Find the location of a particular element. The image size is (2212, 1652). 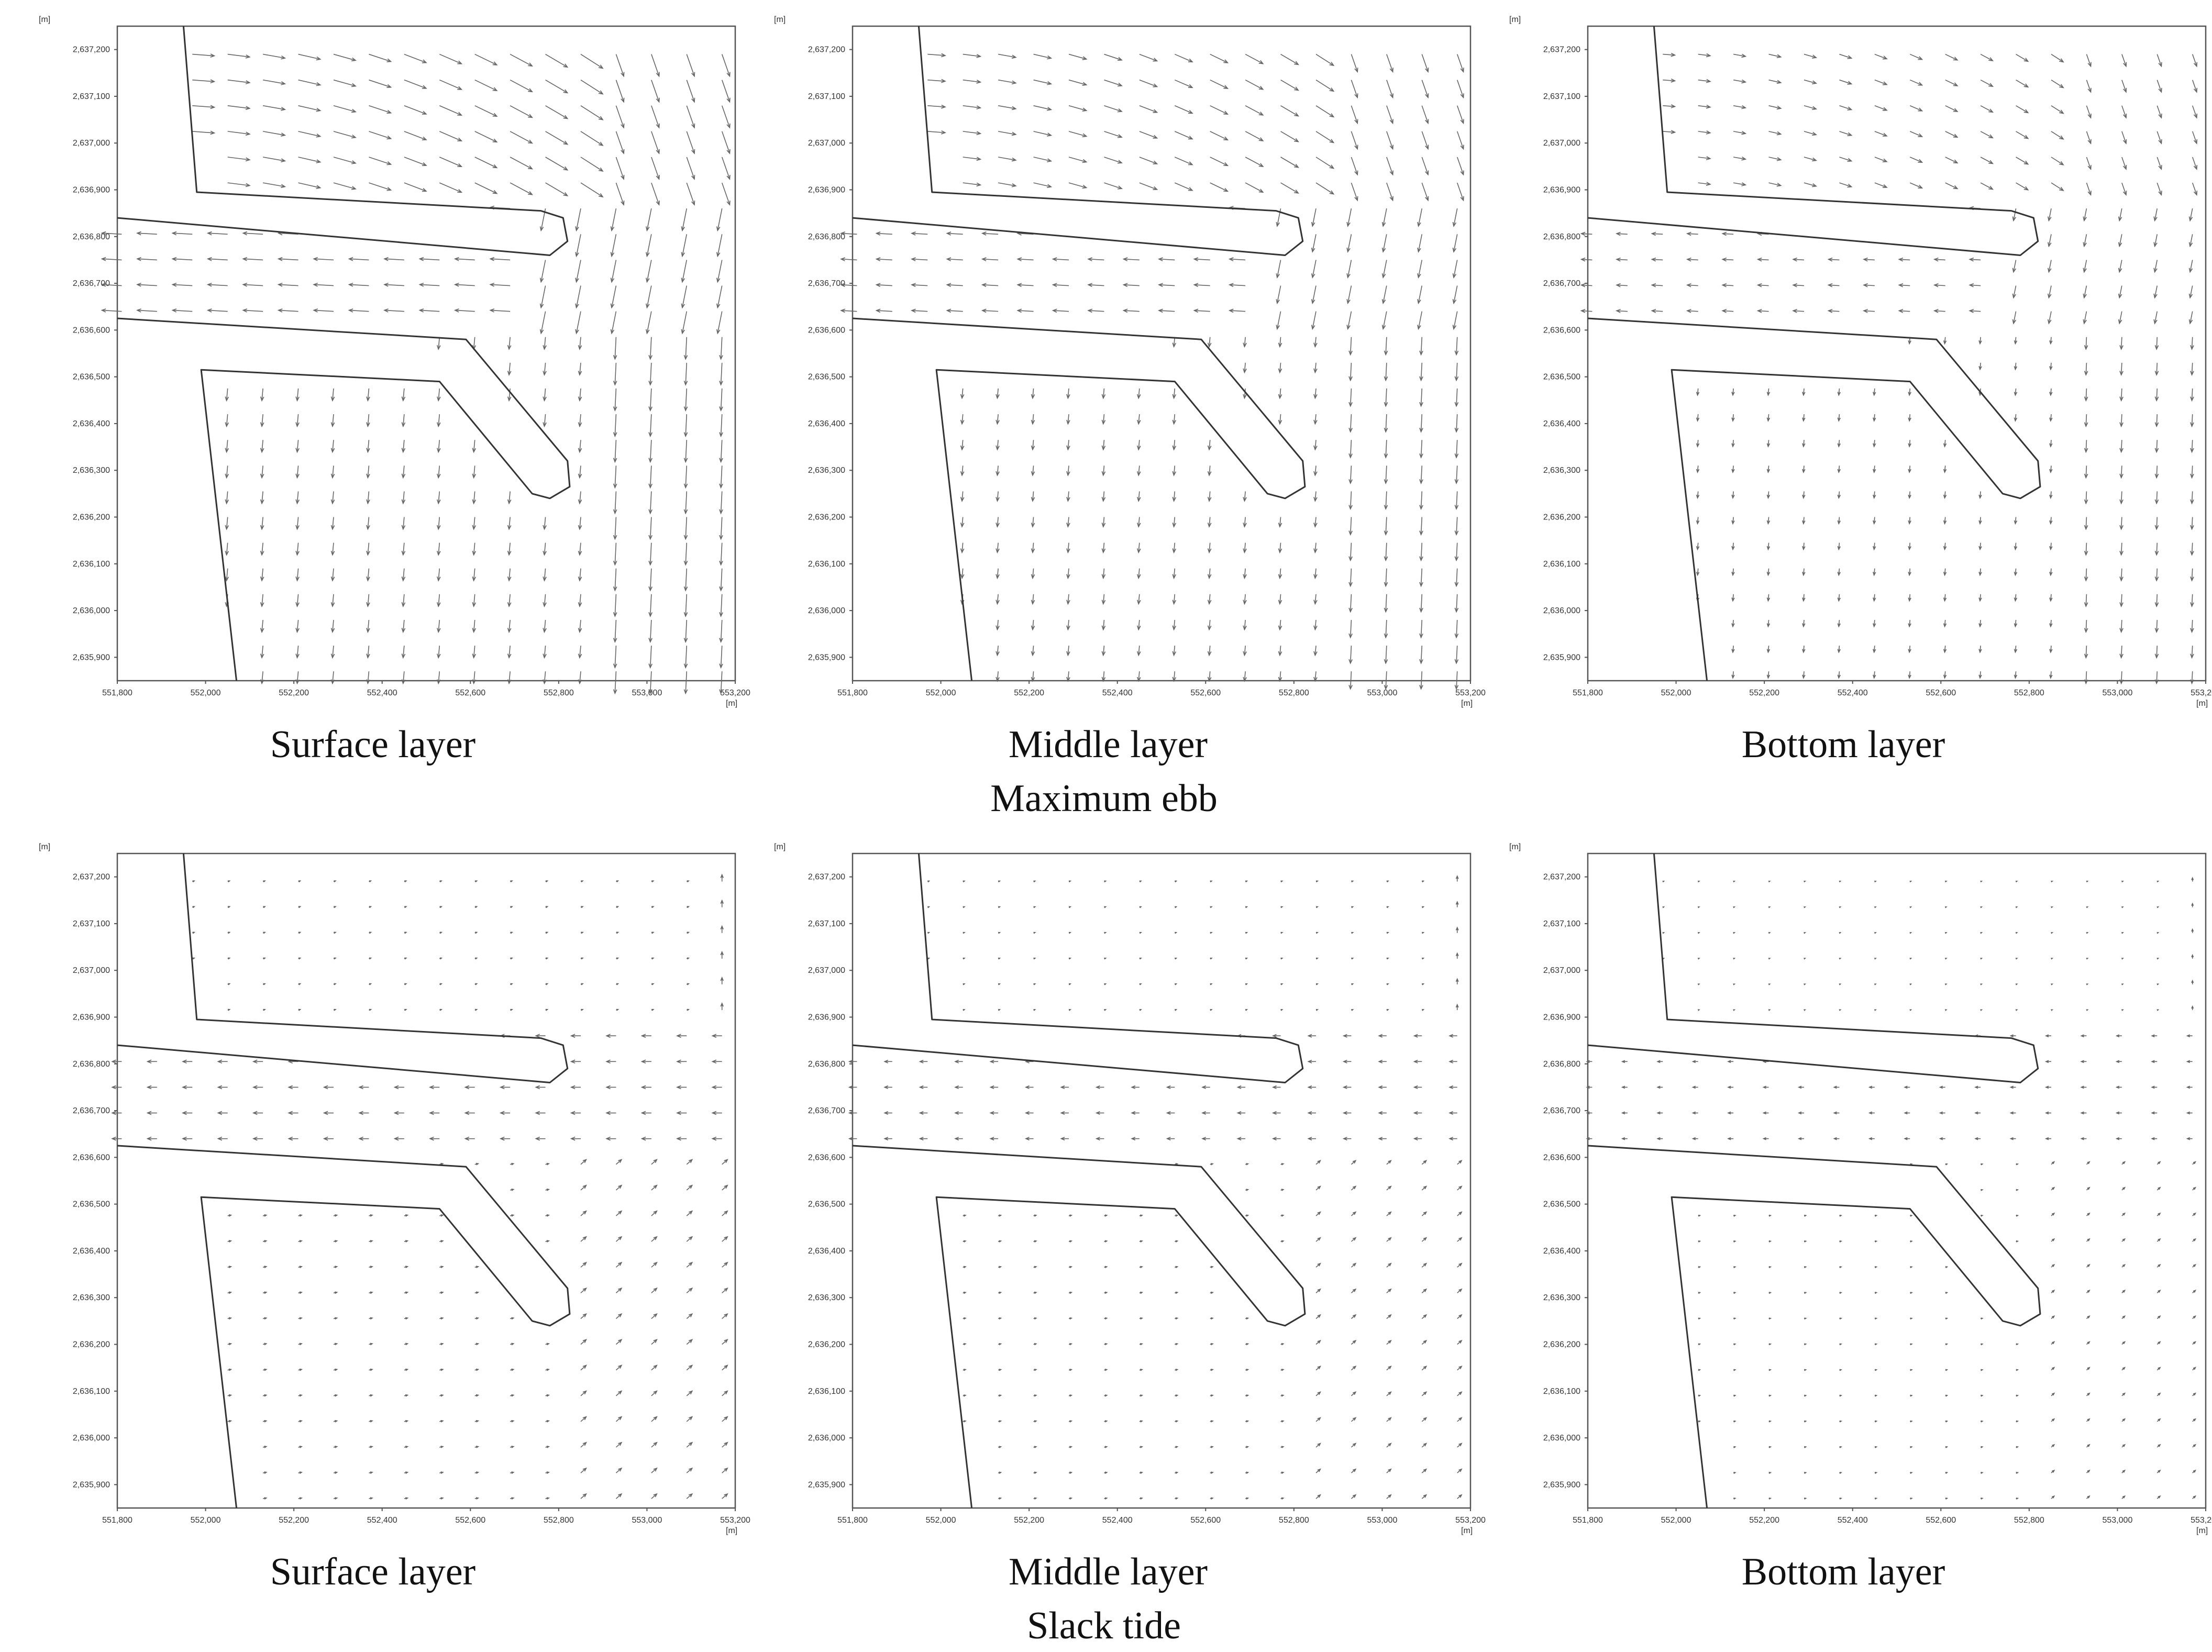

x-tick-label: 552,400 is located at coordinates (1853, 1520).